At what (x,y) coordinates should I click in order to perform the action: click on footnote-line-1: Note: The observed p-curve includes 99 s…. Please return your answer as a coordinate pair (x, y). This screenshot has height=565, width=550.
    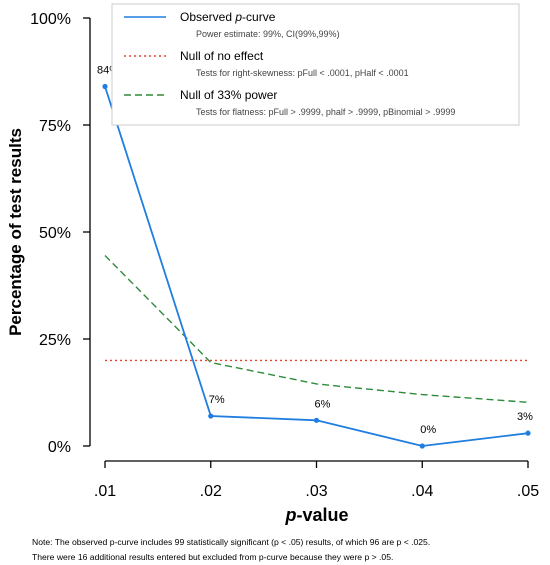
    Looking at the image, I should click on (231, 542).